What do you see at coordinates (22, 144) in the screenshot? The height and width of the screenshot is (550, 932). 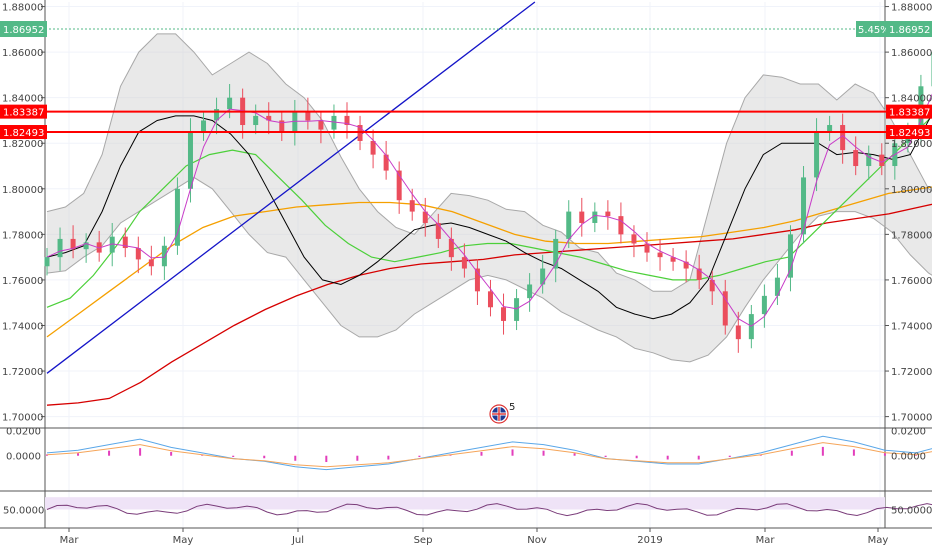 I see `y-tick-label-left: 1.82000` at bounding box center [22, 144].